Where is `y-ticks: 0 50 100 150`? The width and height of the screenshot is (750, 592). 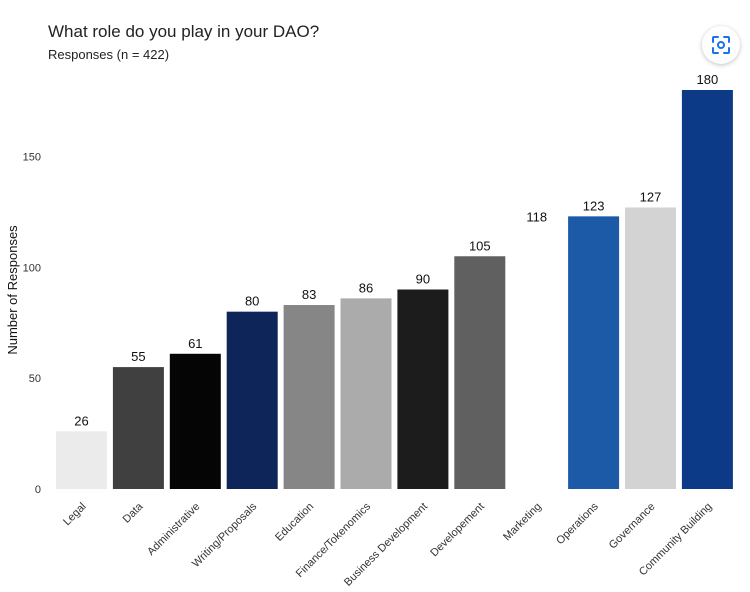
y-ticks: 0 50 100 150 is located at coordinates (32, 324).